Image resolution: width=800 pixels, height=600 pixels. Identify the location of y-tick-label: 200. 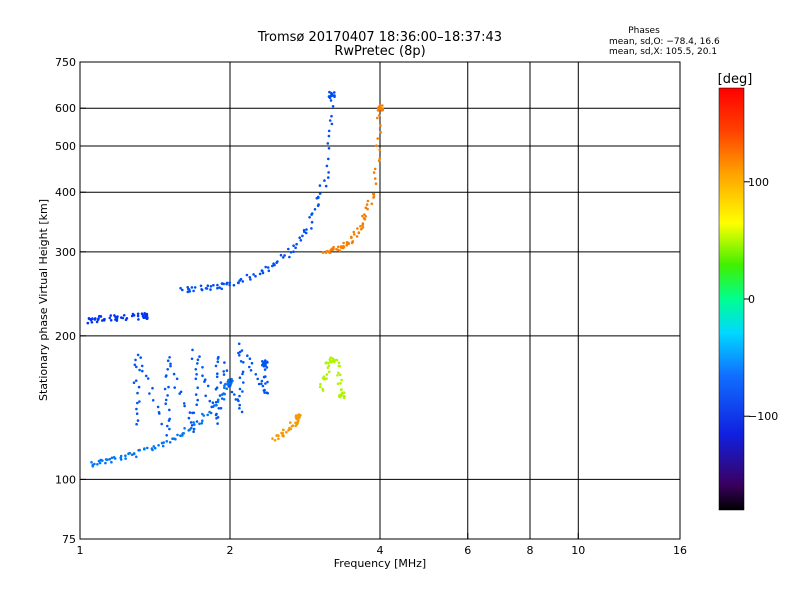
(65, 336).